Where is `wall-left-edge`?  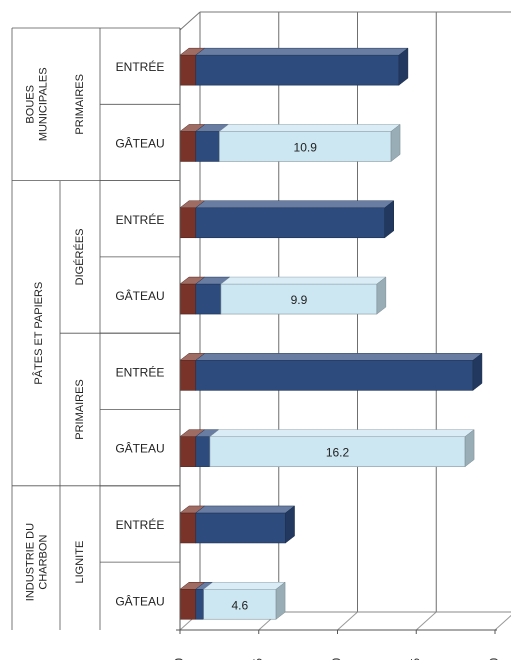
wall-left-edge is located at coordinates (190, 21).